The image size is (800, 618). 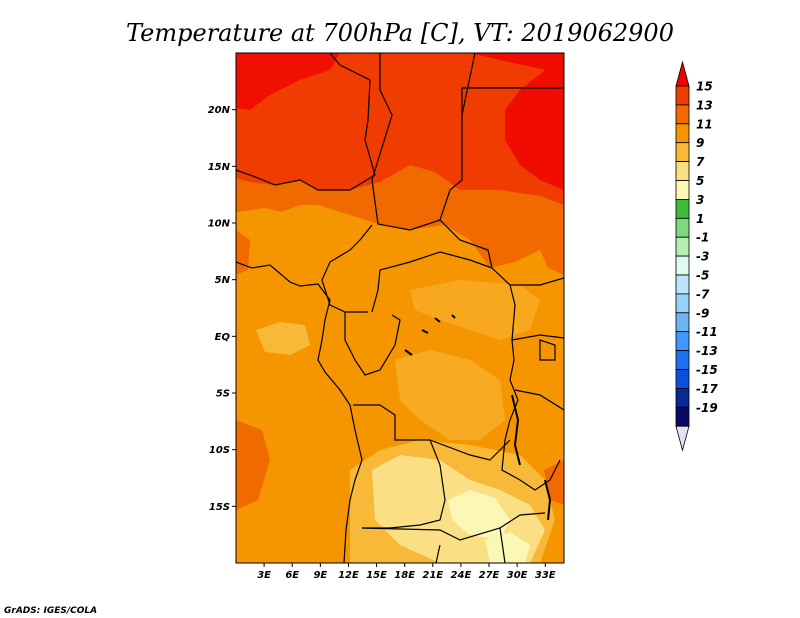 What do you see at coordinates (404, 575) in the screenshot?
I see `x-tick-label: 18E` at bounding box center [404, 575].